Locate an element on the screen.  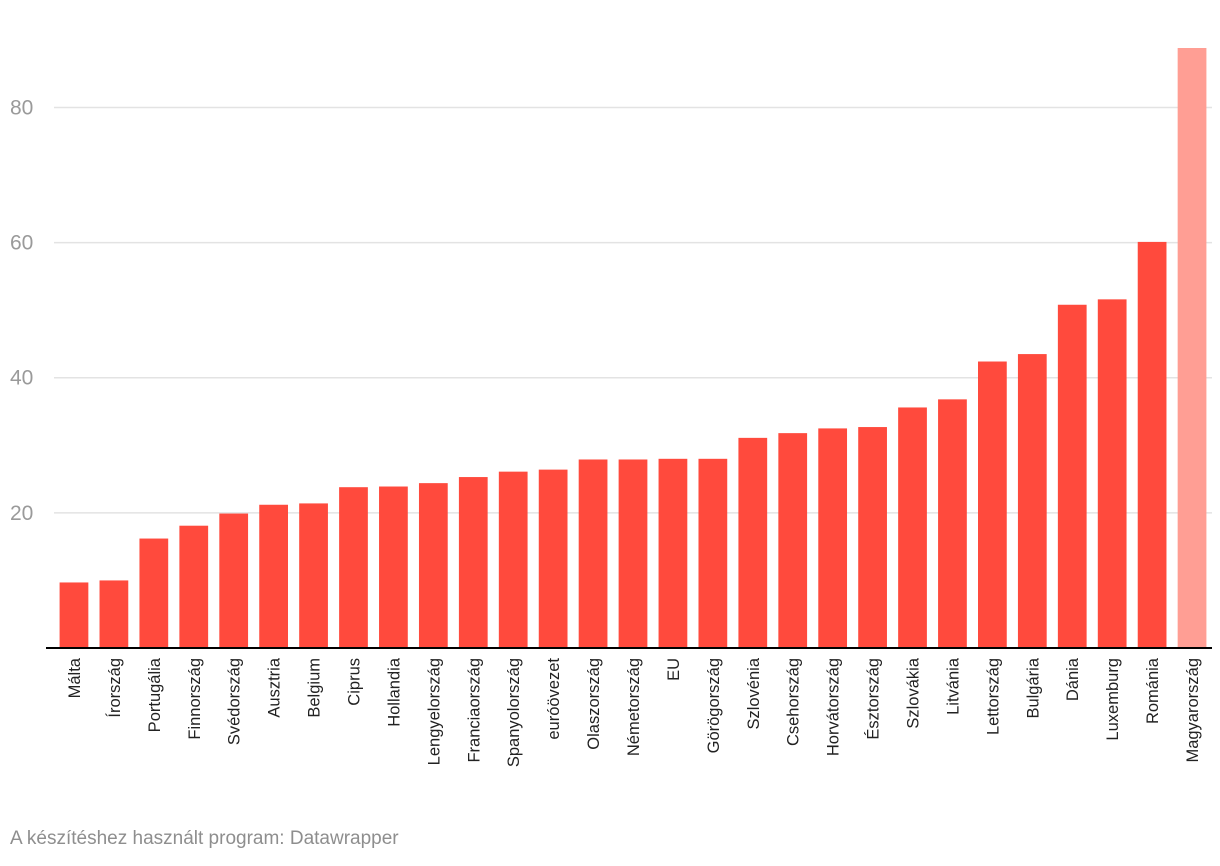
x-category-label-10: Lengyelország is located at coordinates (434, 711).